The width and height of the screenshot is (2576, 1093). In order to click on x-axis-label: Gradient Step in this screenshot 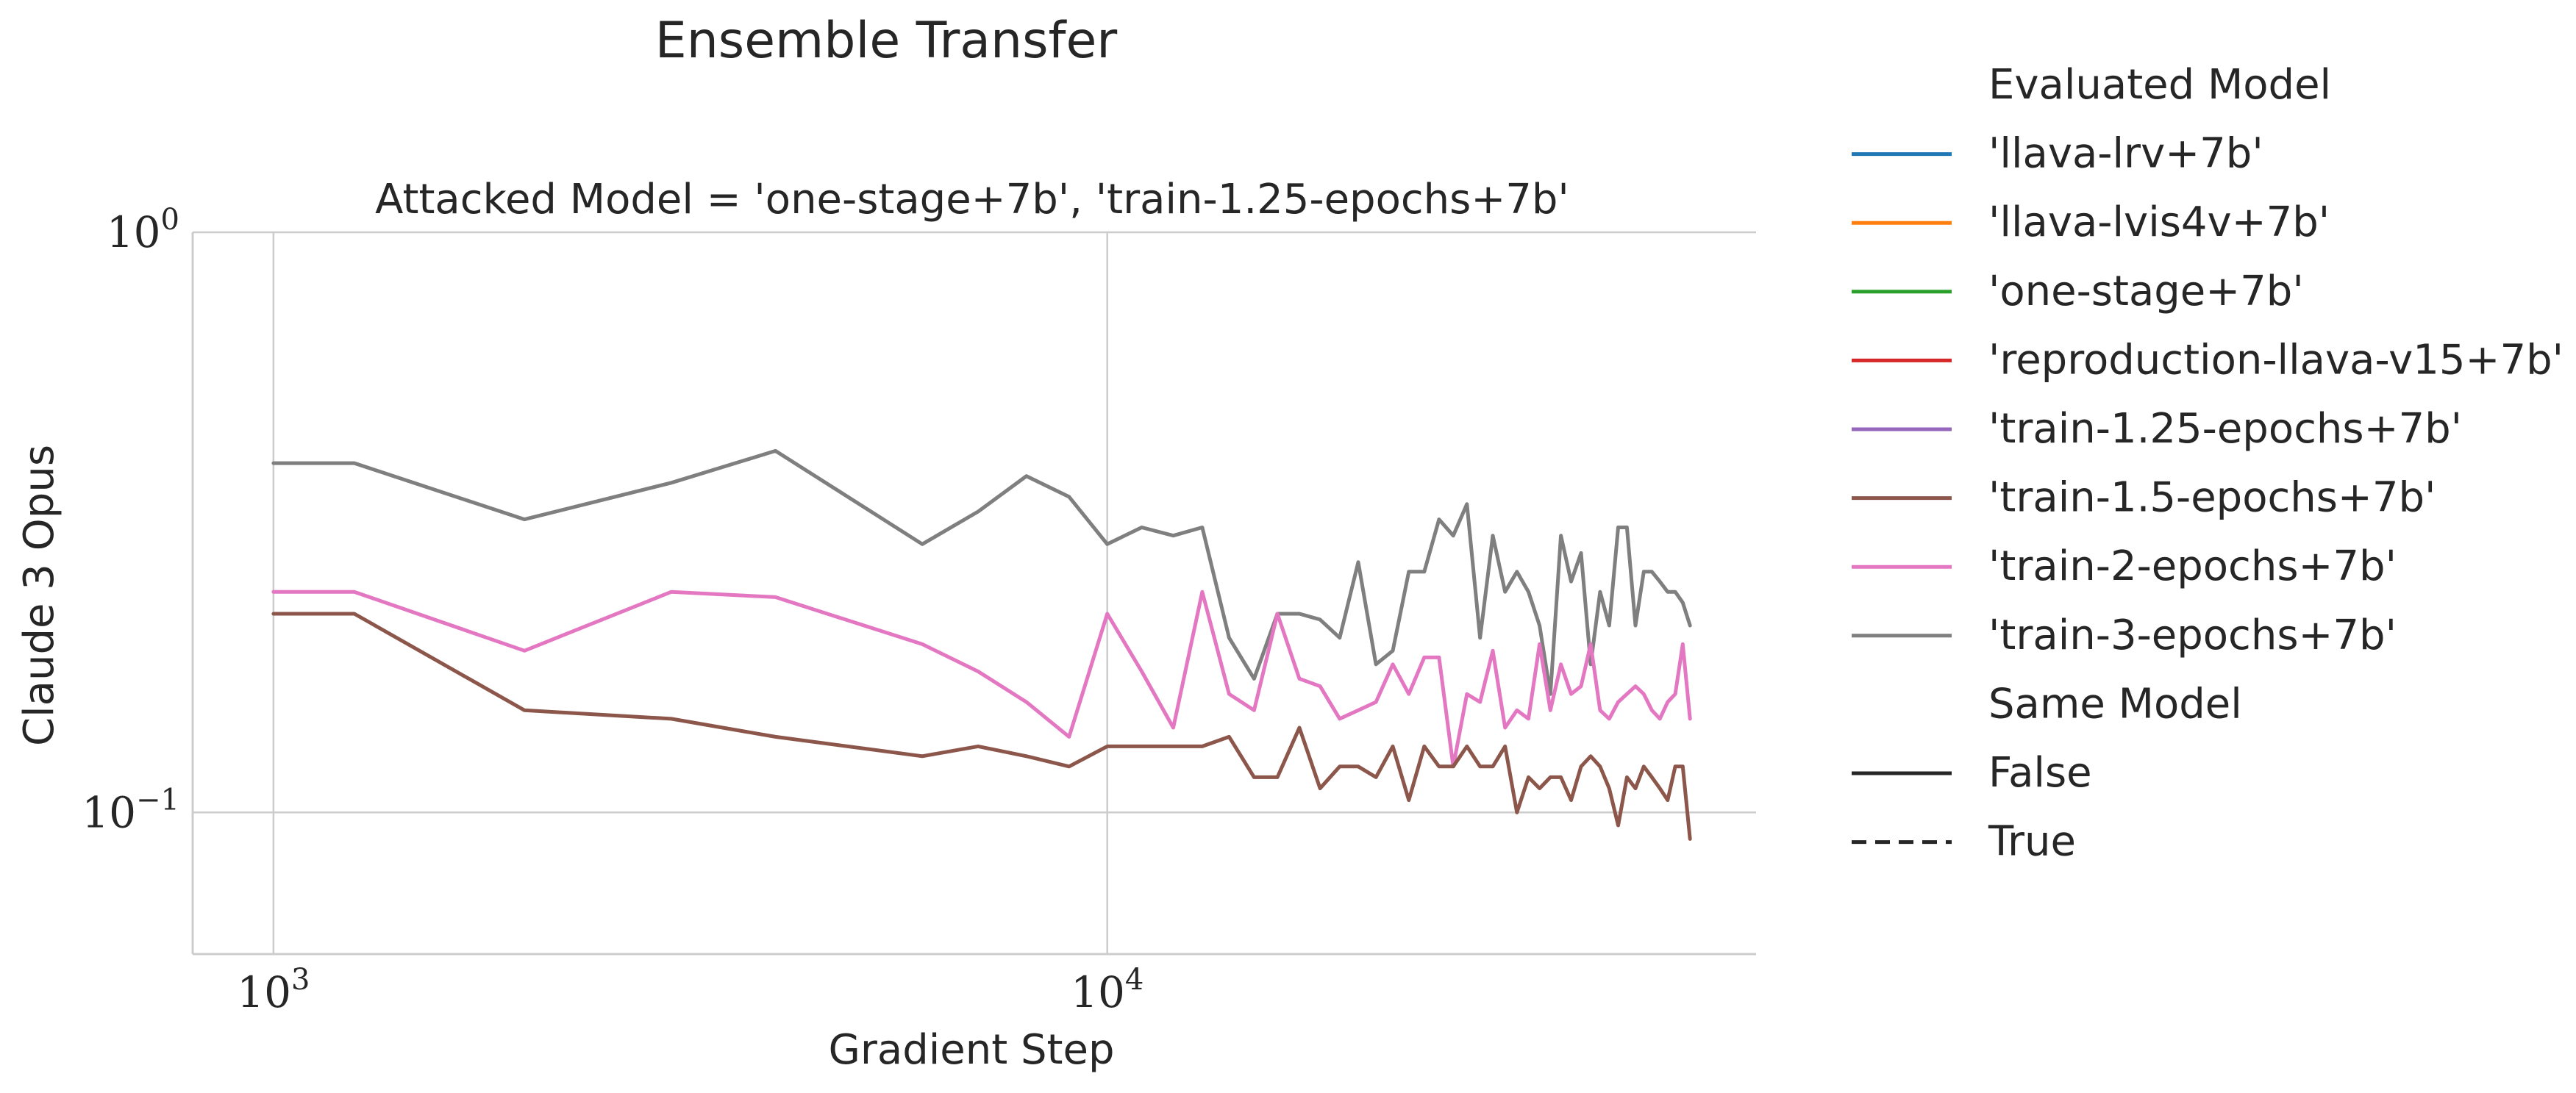, I will do `click(971, 1050)`.